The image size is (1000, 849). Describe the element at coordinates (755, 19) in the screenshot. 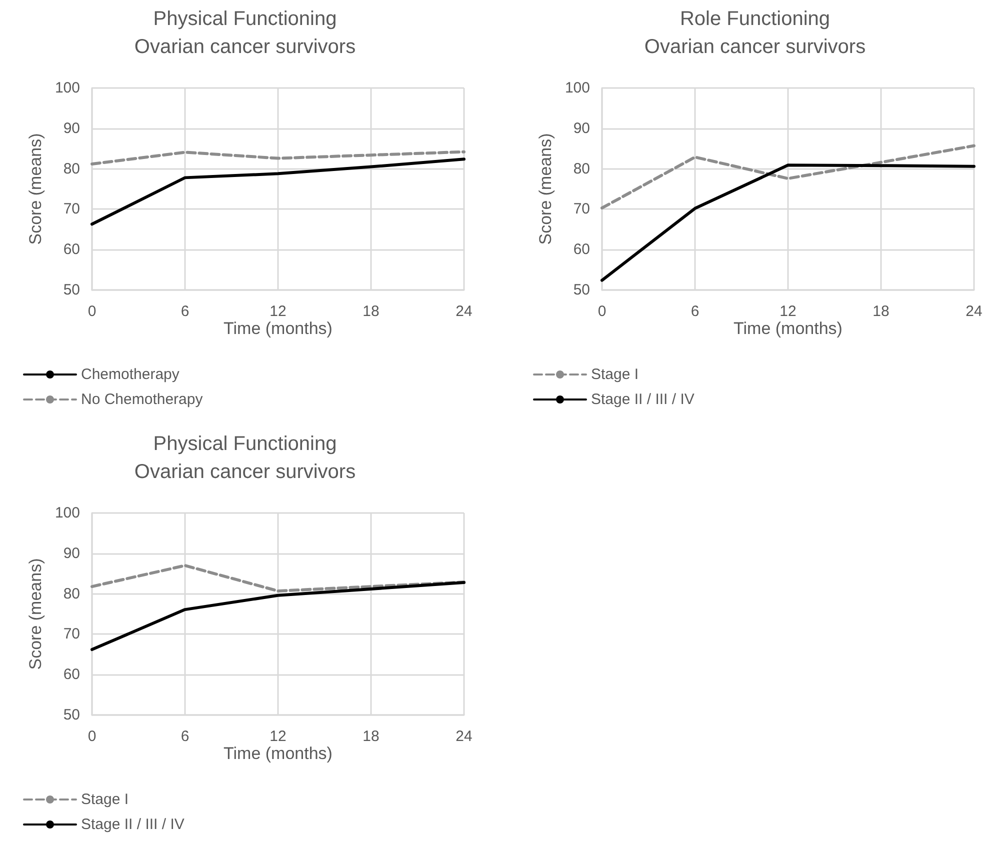

I see `chart-title: Role Functioning` at that location.